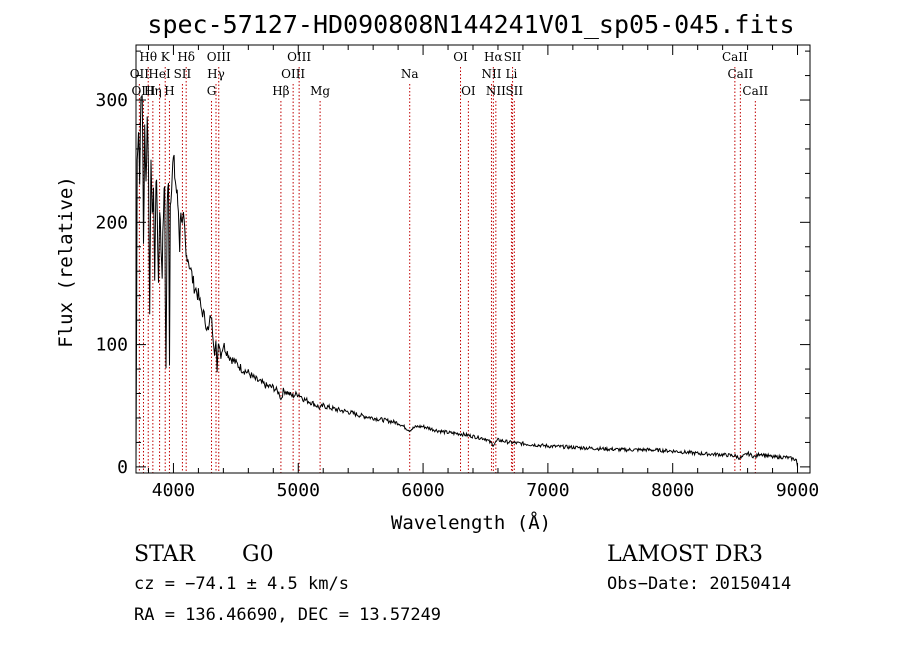 This screenshot has width=900, height=649. Describe the element at coordinates (685, 554) in the screenshot. I see `survey-name: LAMOST DR3` at that location.